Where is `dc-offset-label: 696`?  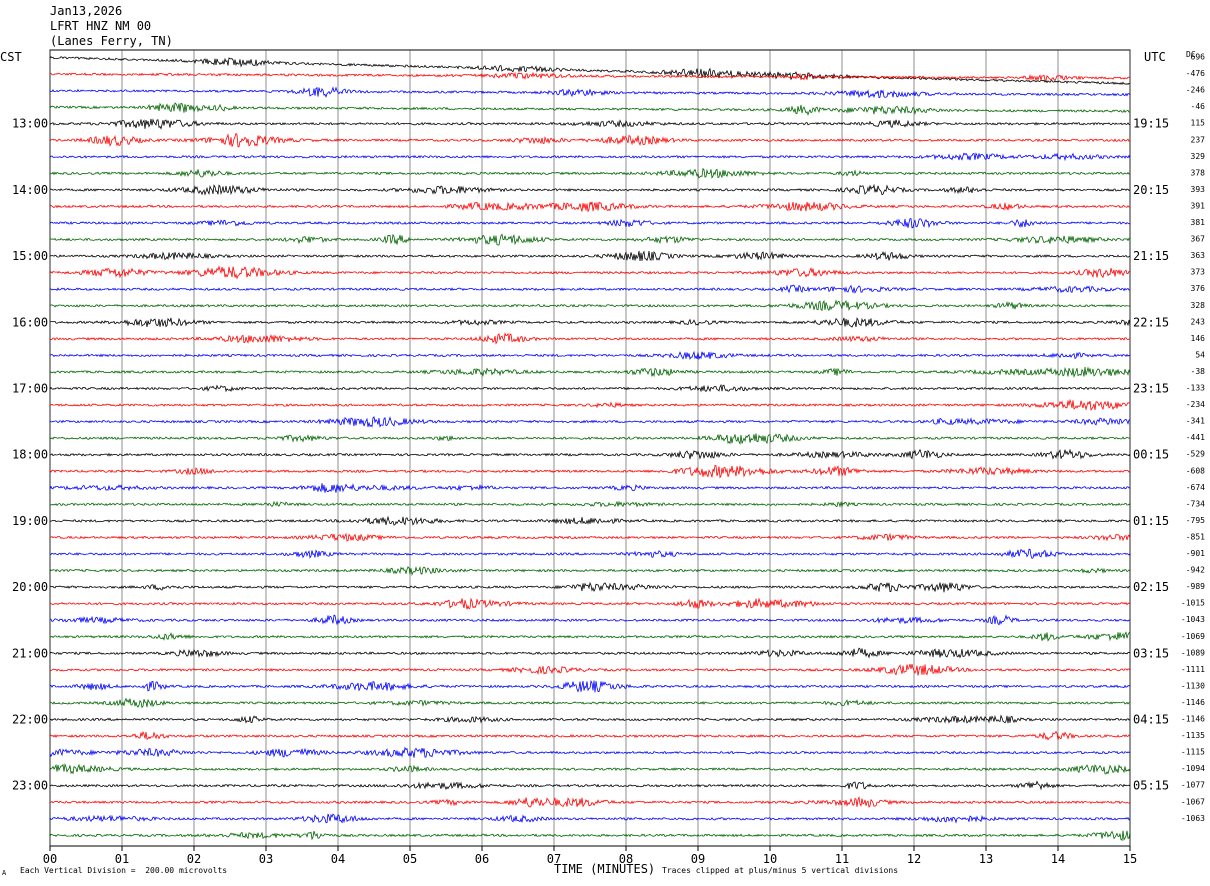
dc-offset-label: 696 is located at coordinates (1198, 57).